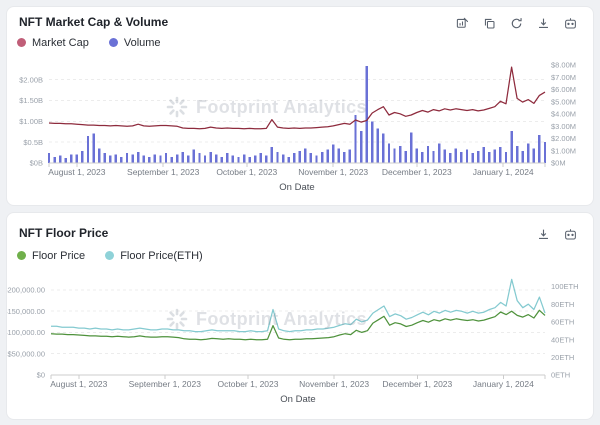 This screenshot has height=425, width=600. What do you see at coordinates (563, 151) in the screenshot?
I see `svg-text: $1.00M` at bounding box center [563, 151].